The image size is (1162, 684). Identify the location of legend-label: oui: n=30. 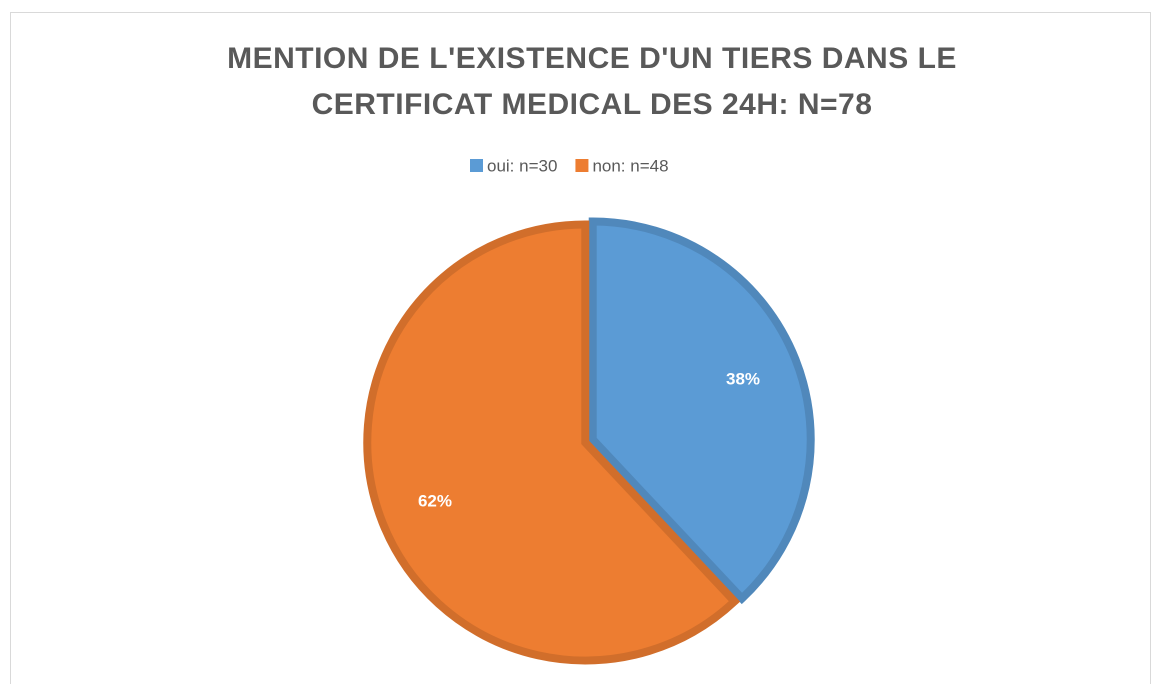
(522, 165).